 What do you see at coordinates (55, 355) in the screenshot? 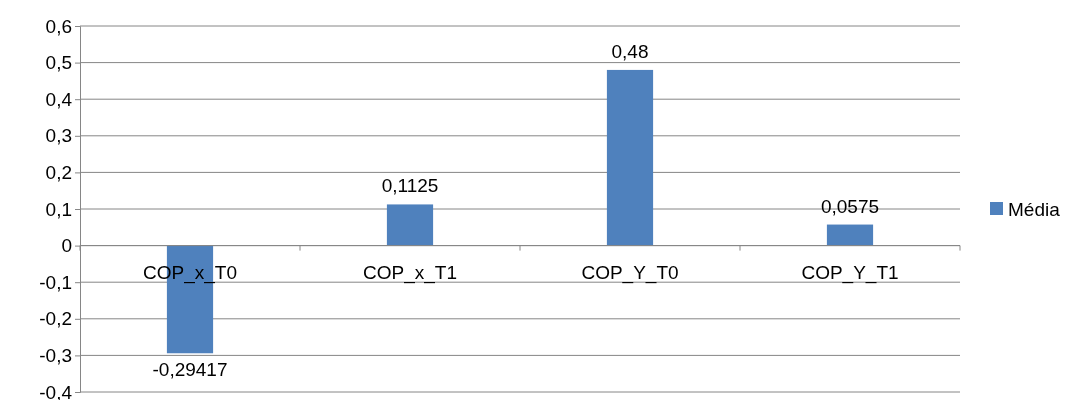
I see `y-tick-label: -0,3` at bounding box center [55, 355].